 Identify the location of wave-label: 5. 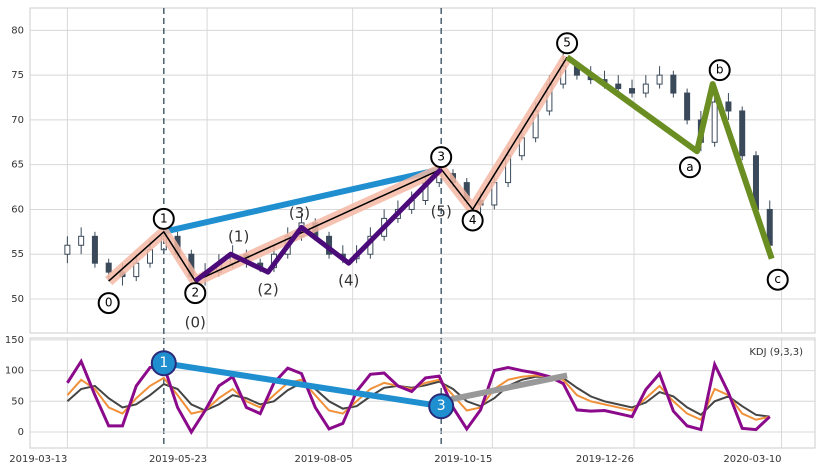
(567, 43).